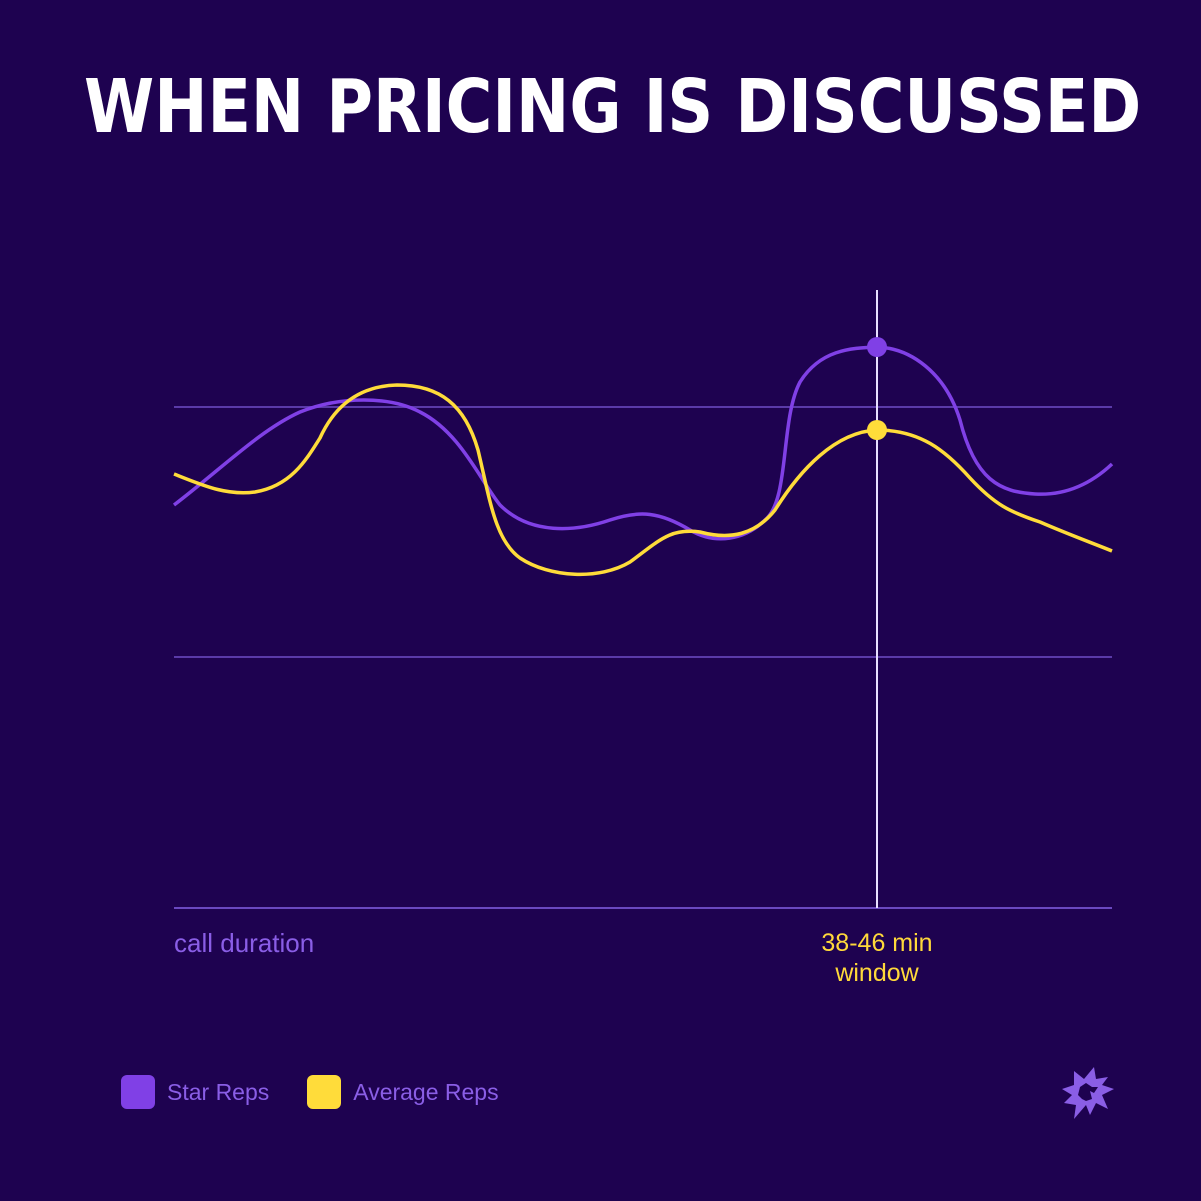 Image resolution: width=1201 pixels, height=1201 pixels. I want to click on legend: Star Reps Average Reps, so click(329, 1092).